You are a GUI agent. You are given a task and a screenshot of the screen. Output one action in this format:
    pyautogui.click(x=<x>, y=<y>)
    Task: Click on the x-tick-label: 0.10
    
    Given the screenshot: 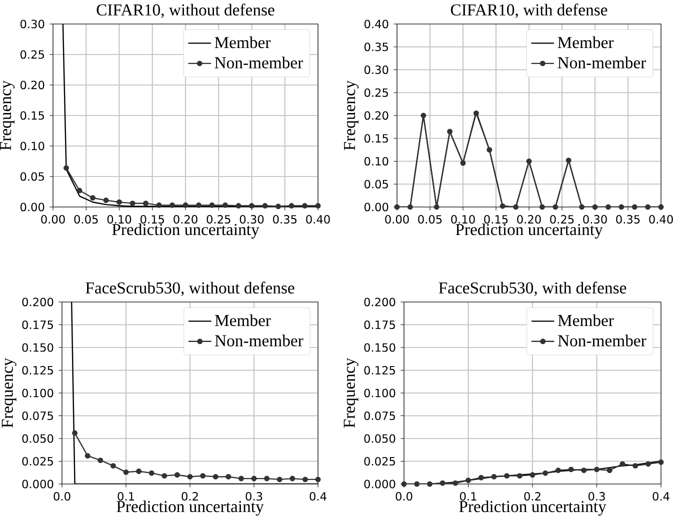 What is the action you would take?
    pyautogui.click(x=119, y=219)
    